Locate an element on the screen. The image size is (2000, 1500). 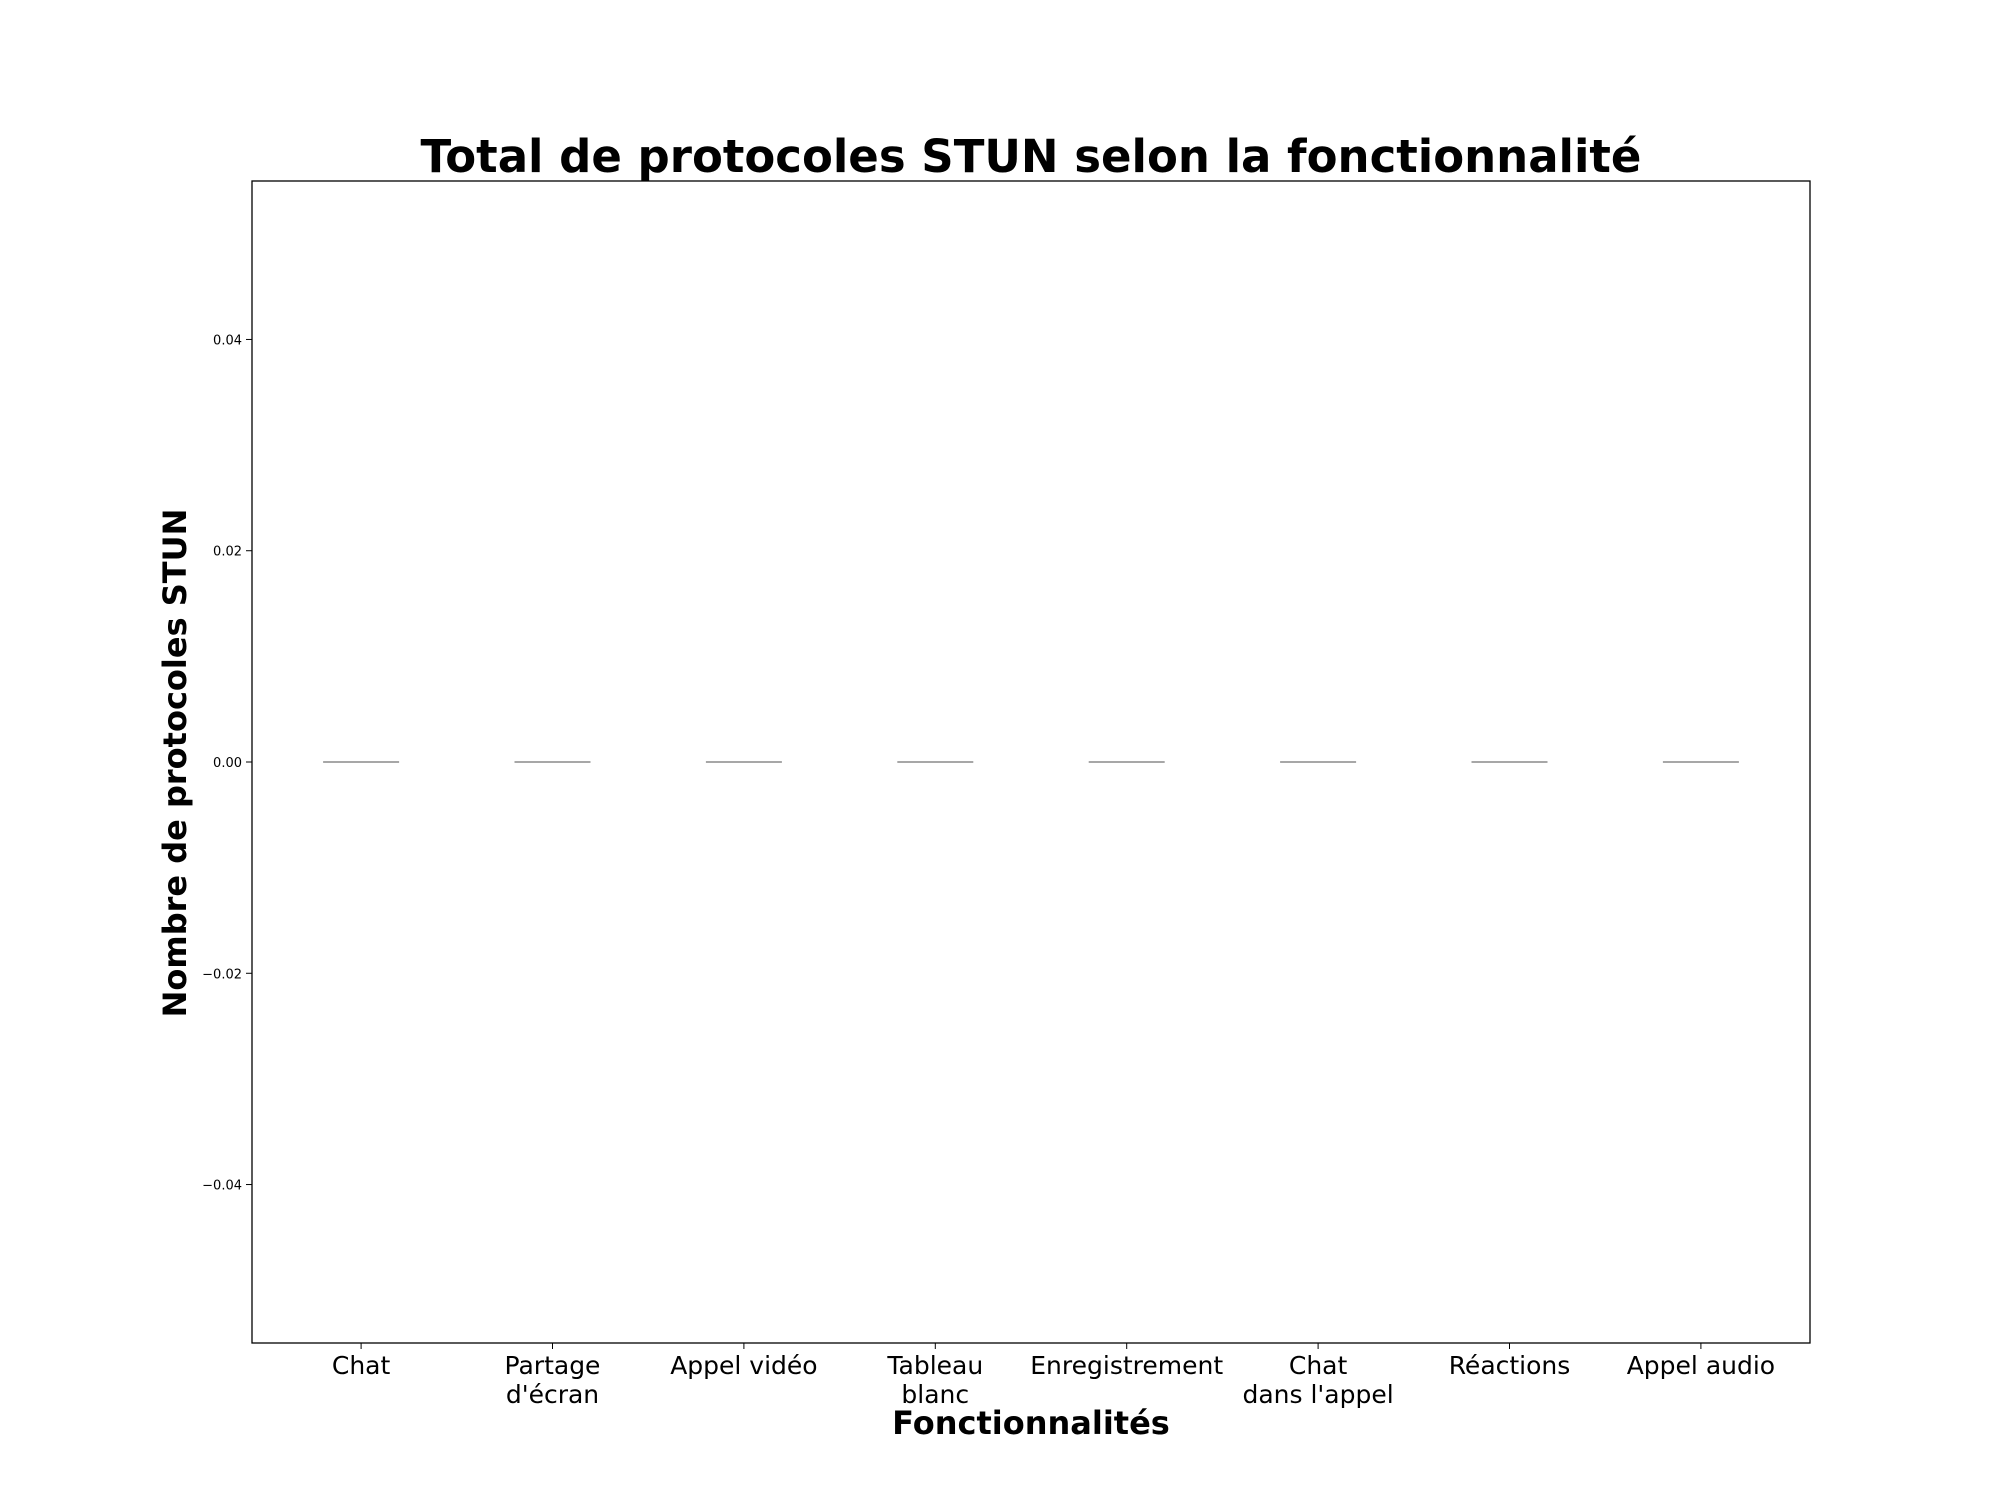
x-tick-label: Appel audio is located at coordinates (1701, 1365).